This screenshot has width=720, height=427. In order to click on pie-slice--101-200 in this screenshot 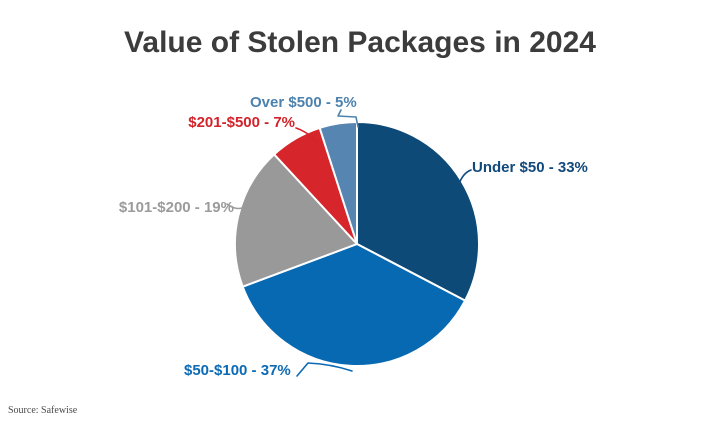, I will do `click(295, 220)`.